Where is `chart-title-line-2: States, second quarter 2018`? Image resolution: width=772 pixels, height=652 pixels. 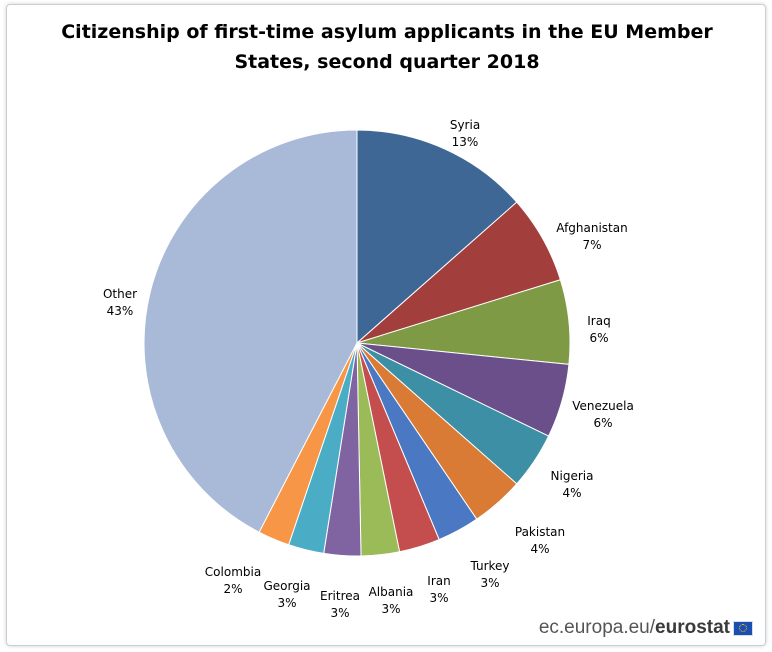
chart-title-line-2: States, second quarter 2018 is located at coordinates (387, 62).